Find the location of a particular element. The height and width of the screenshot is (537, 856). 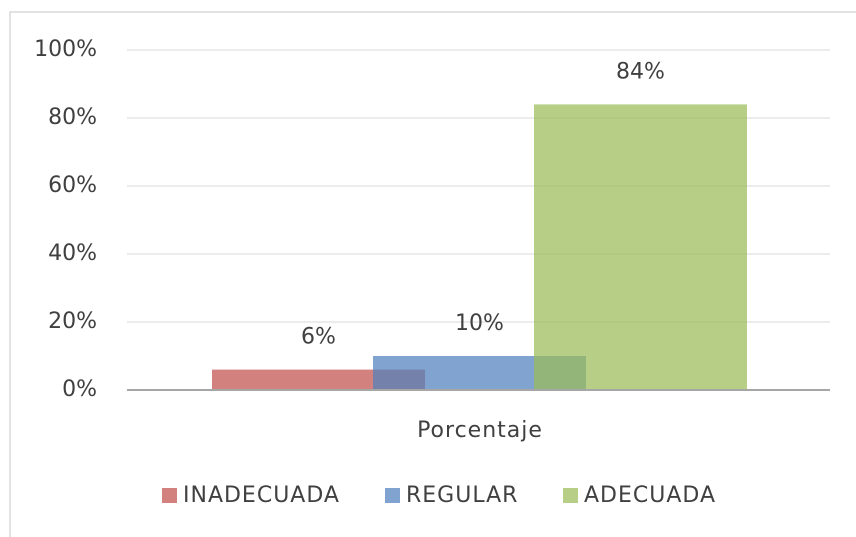

y-tick-label: 80% is located at coordinates (72, 117).